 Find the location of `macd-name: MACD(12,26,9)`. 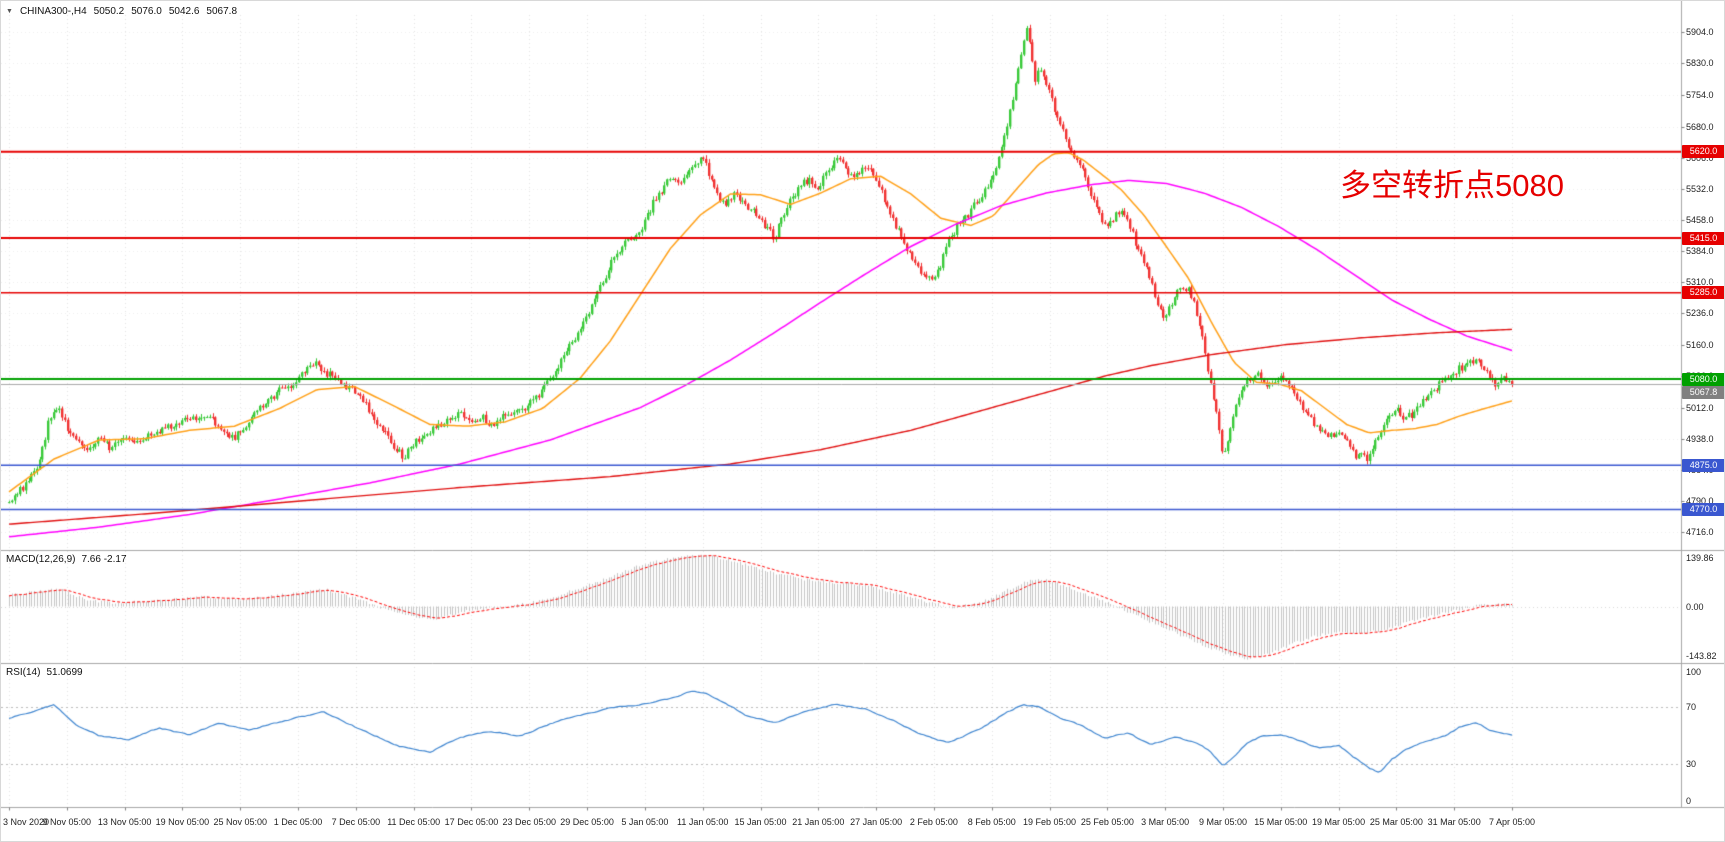

macd-name: MACD(12,26,9) is located at coordinates (41, 559).